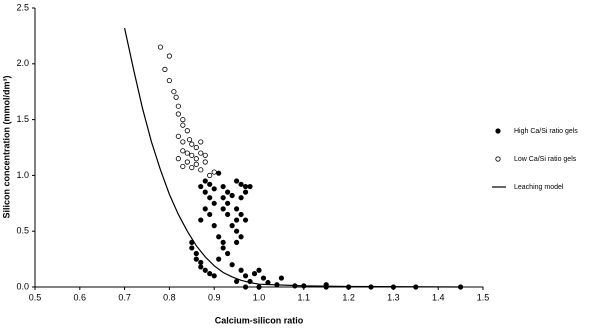 The image size is (605, 330). I want to click on x-tick-label: 1.0, so click(259, 297).